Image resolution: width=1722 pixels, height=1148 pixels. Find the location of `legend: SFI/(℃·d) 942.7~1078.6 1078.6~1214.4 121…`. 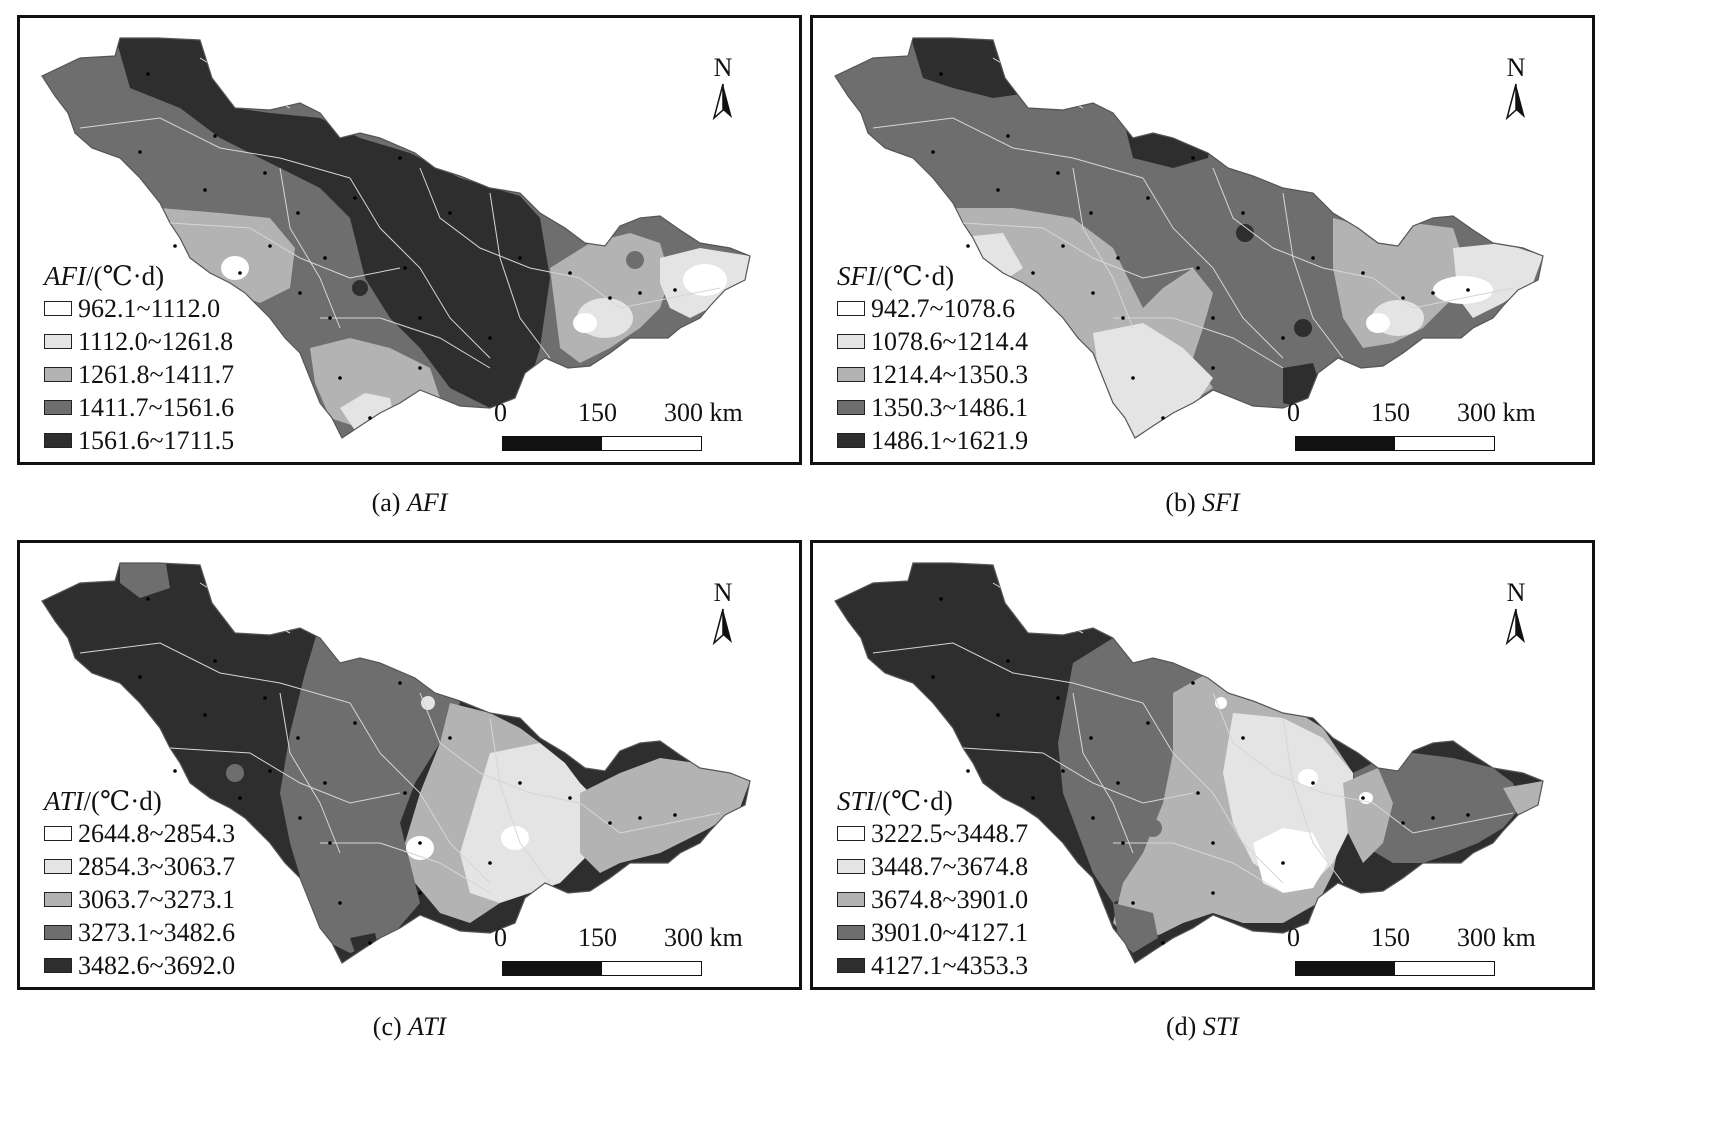

legend: SFI/(℃·d) 942.7~1078.6 1078.6~1214.4 121… is located at coordinates (932, 358).